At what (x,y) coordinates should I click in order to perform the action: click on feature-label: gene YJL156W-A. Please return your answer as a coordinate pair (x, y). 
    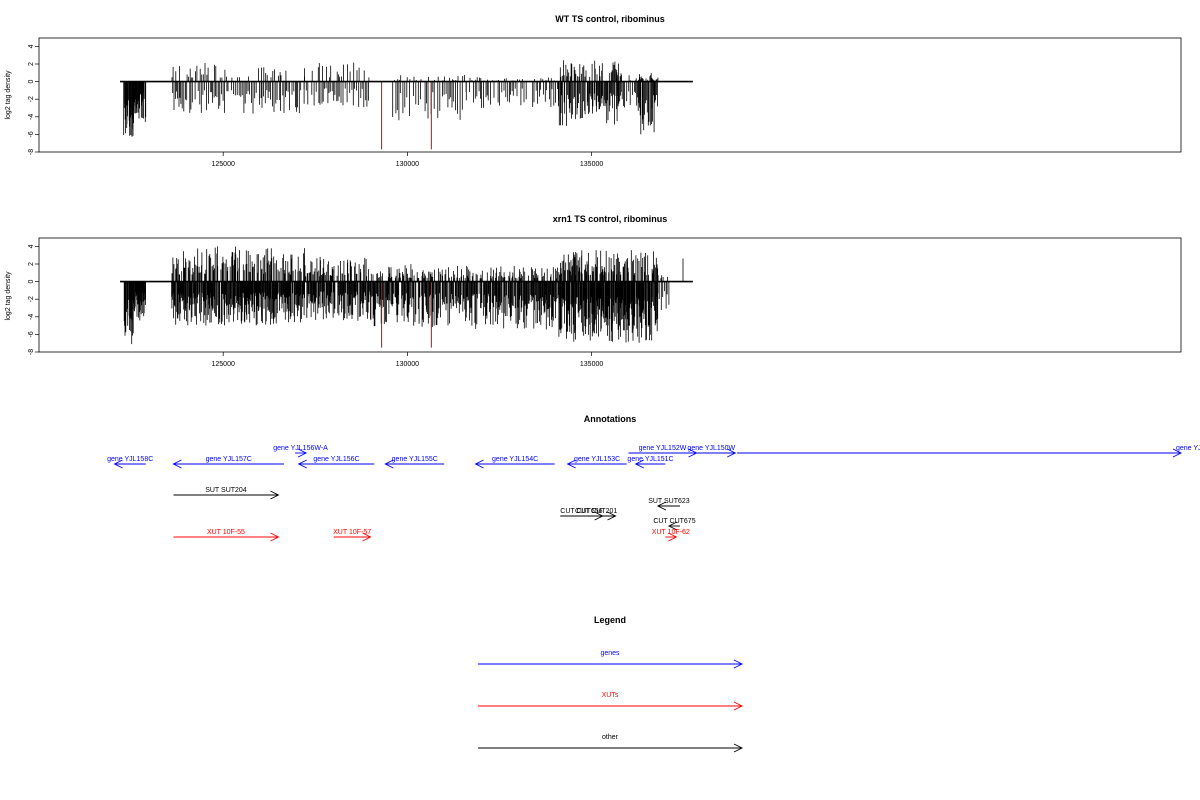
    Looking at the image, I should click on (300, 448).